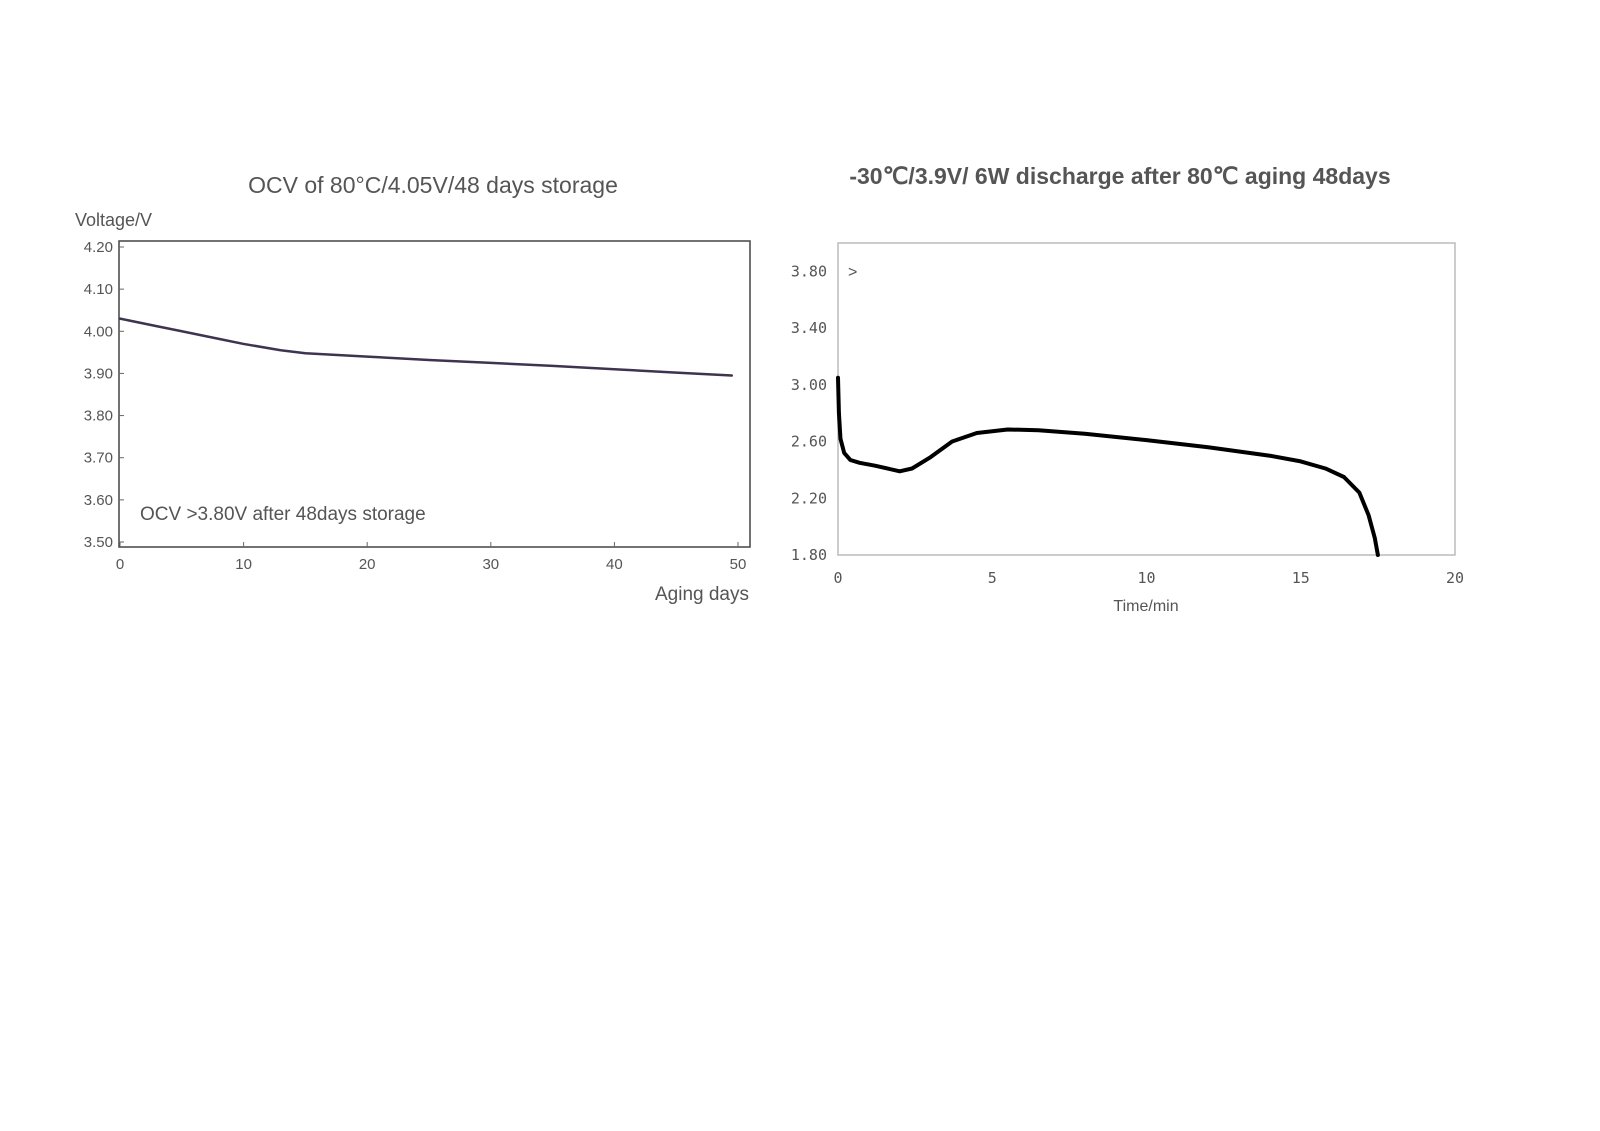 Image resolution: width=1600 pixels, height=1131 pixels. Describe the element at coordinates (809, 555) in the screenshot. I see `y-tick-label: 1.80` at that location.